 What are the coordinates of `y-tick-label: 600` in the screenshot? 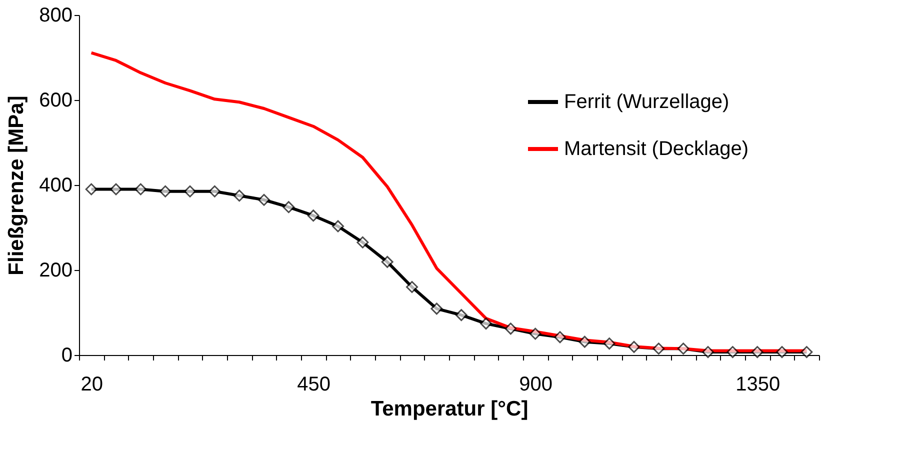 It's located at (55, 101).